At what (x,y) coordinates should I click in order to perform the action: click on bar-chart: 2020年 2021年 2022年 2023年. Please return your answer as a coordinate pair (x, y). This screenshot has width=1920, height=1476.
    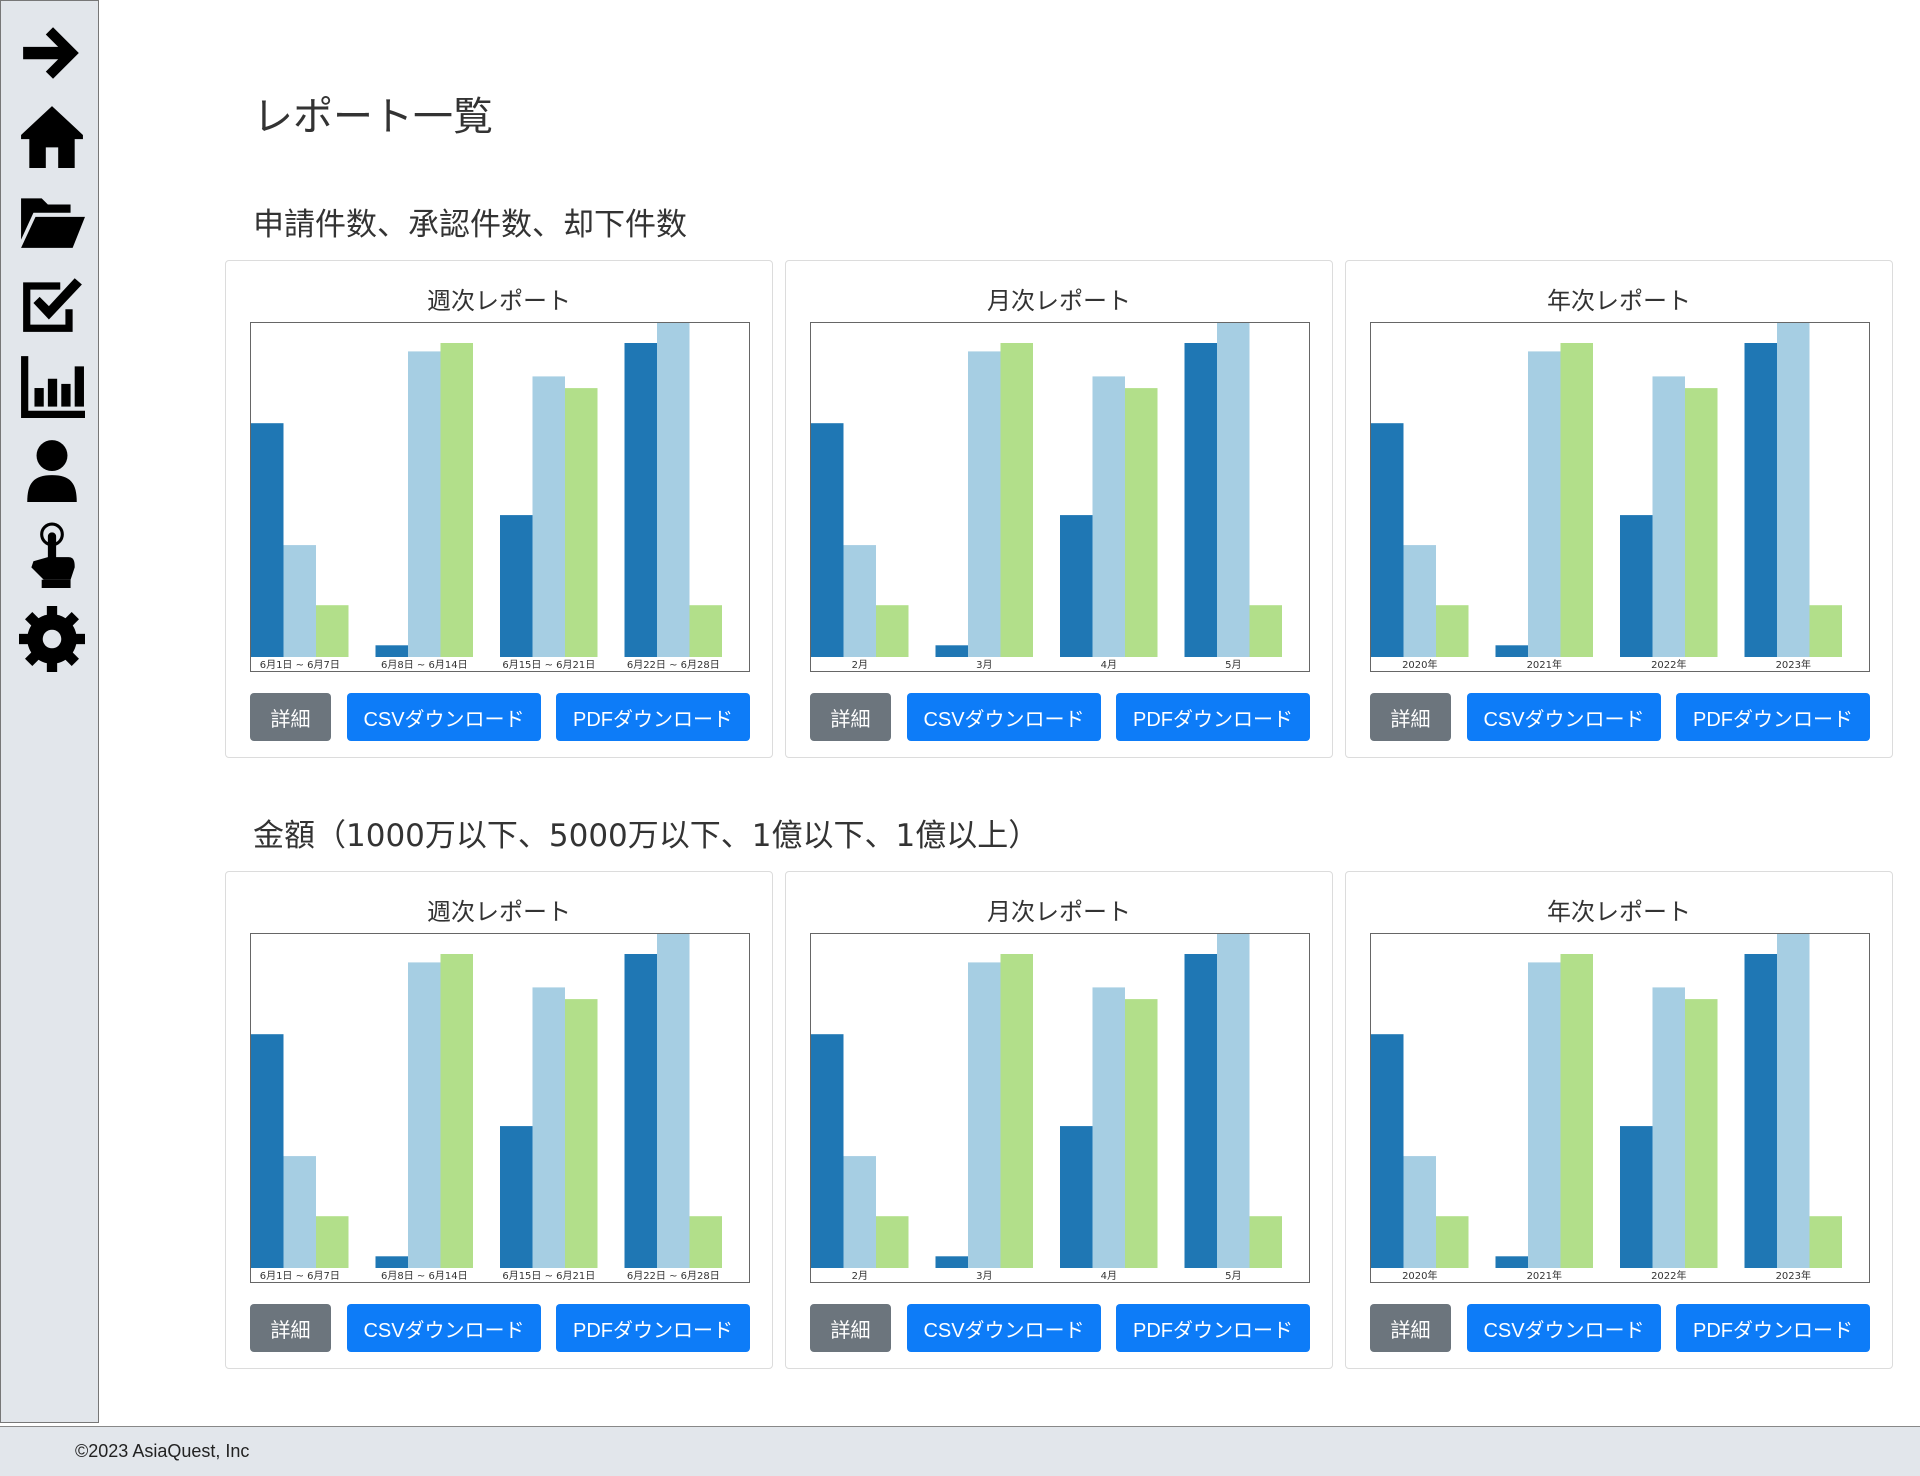
    Looking at the image, I should click on (1606, 497).